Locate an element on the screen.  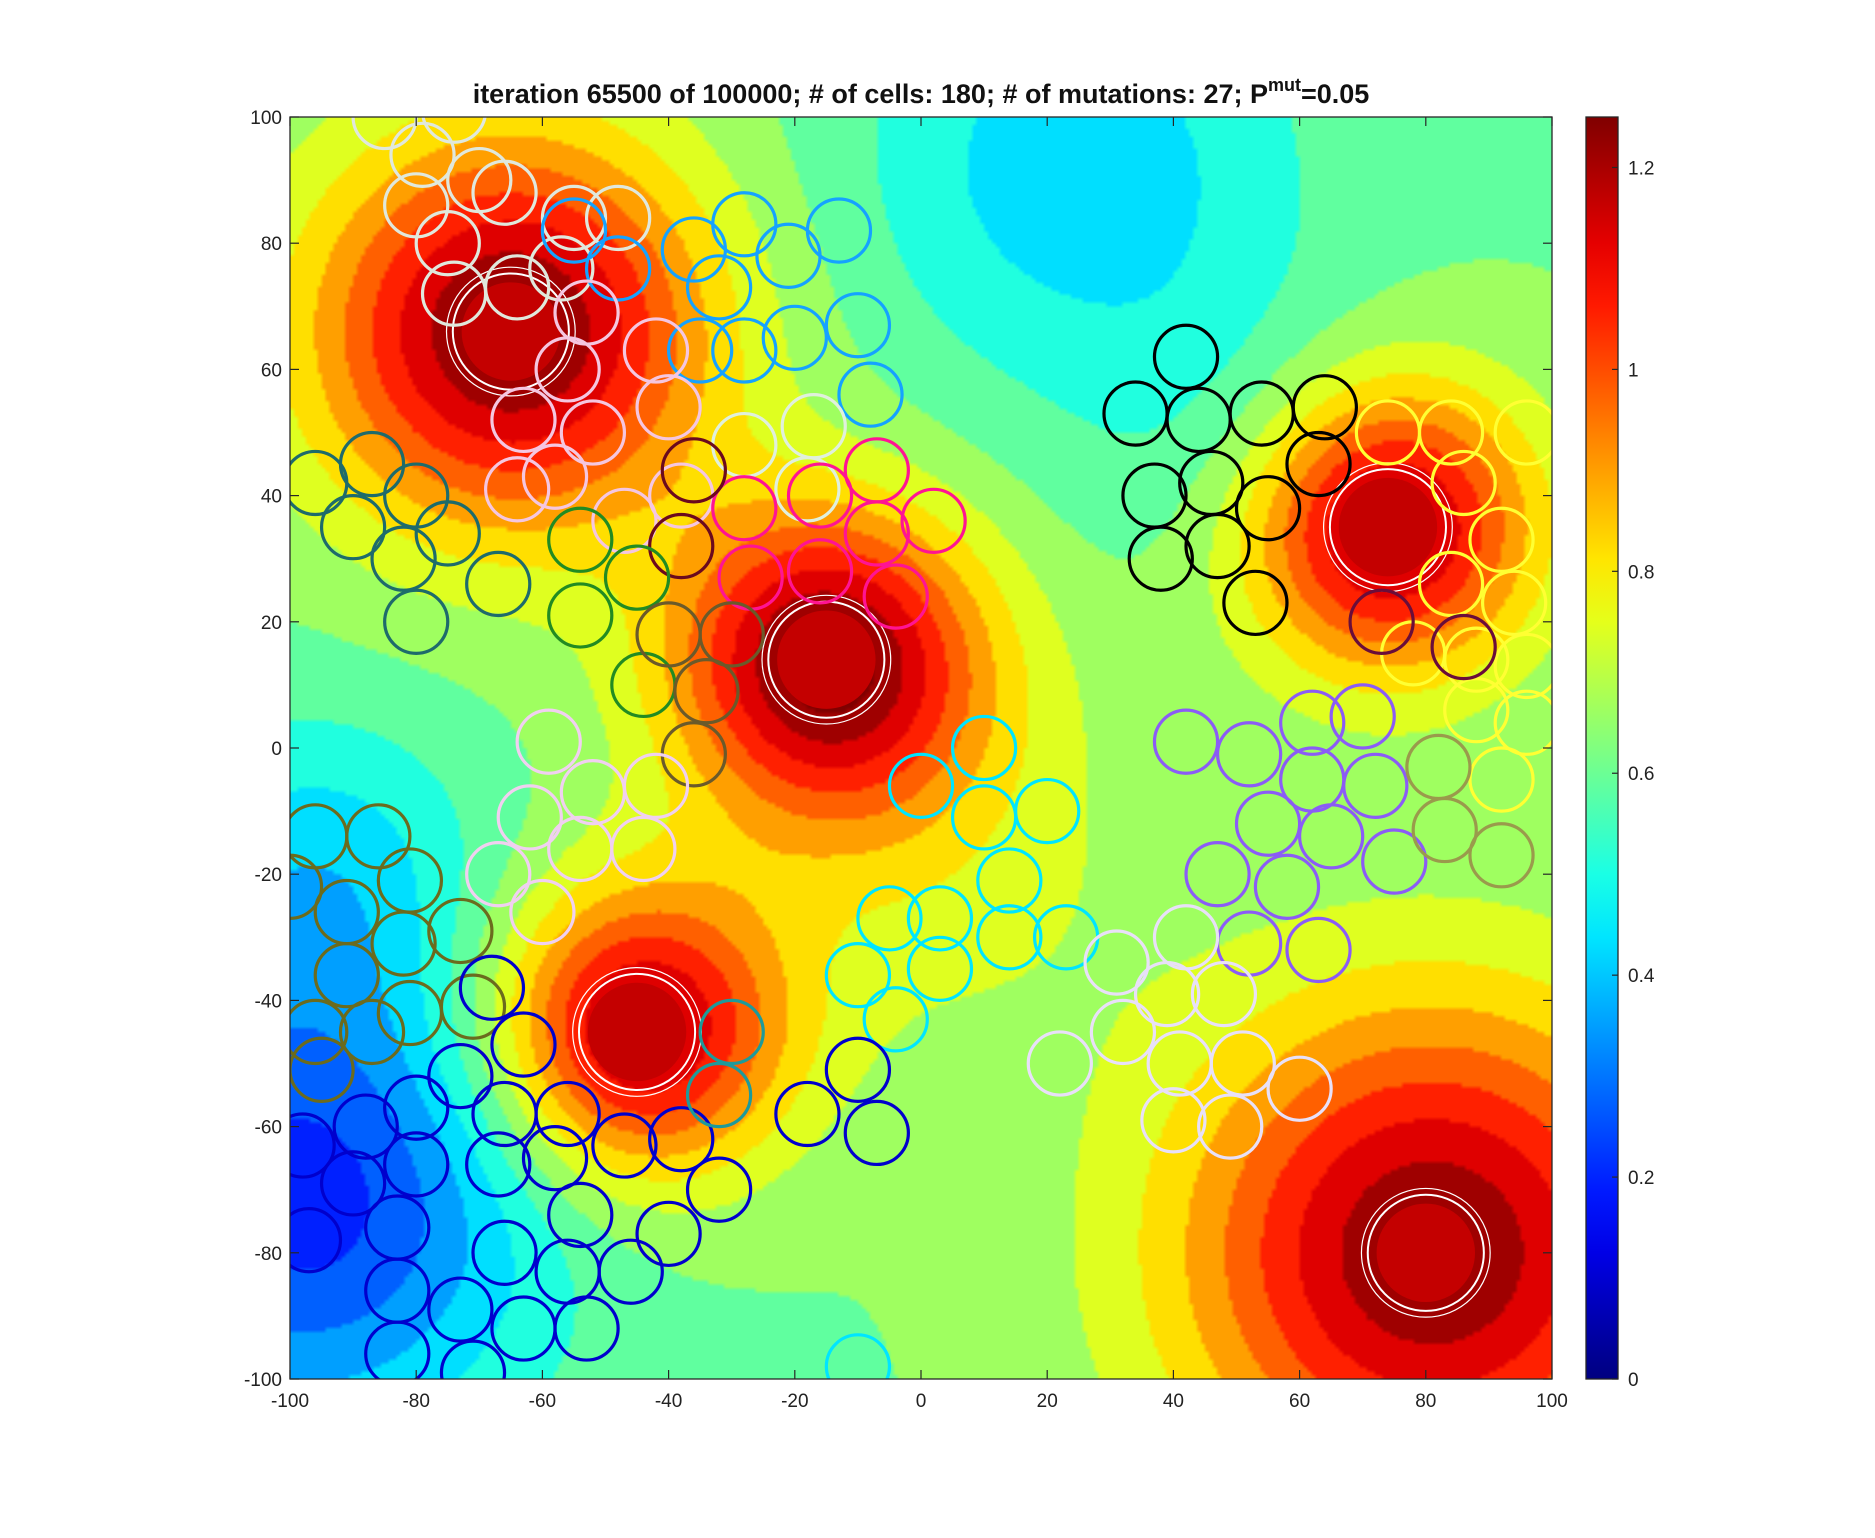
y-tick-label: -100 is located at coordinates (263, 1380).